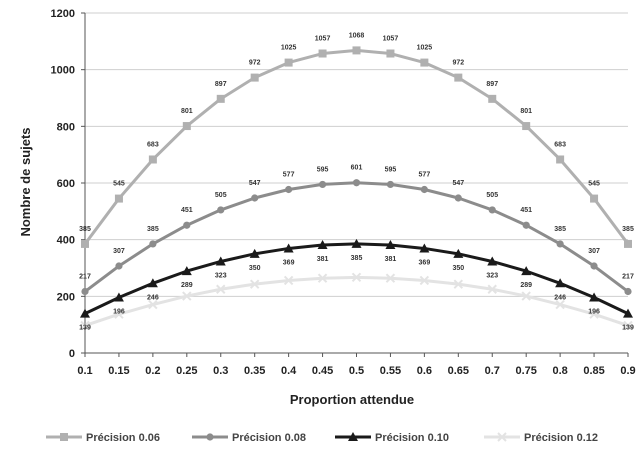  What do you see at coordinates (390, 371) in the screenshot?
I see `x-tick-label: 0.55` at bounding box center [390, 371].